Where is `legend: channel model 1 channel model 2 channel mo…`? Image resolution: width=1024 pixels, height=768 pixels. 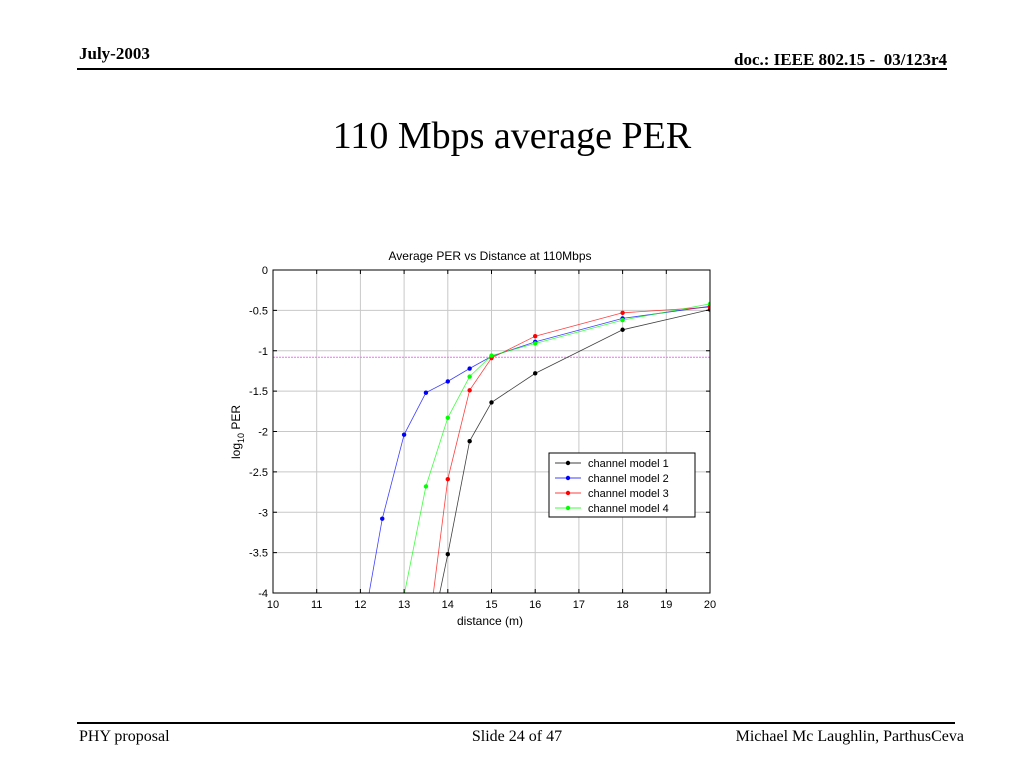 legend: channel model 1 channel model 2 channel mo… is located at coordinates (622, 485).